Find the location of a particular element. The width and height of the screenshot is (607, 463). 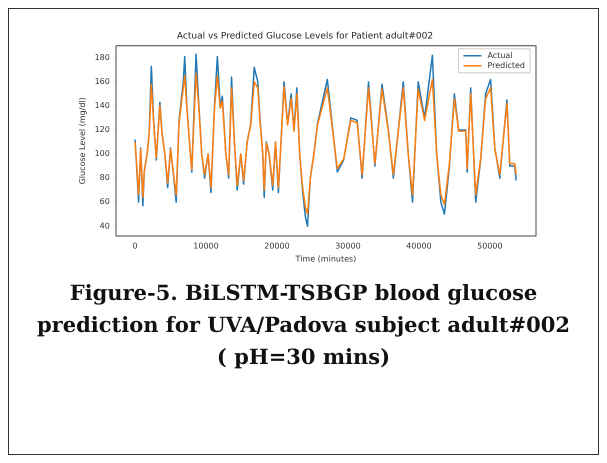

y-tick-label: 100 is located at coordinates (102, 153).